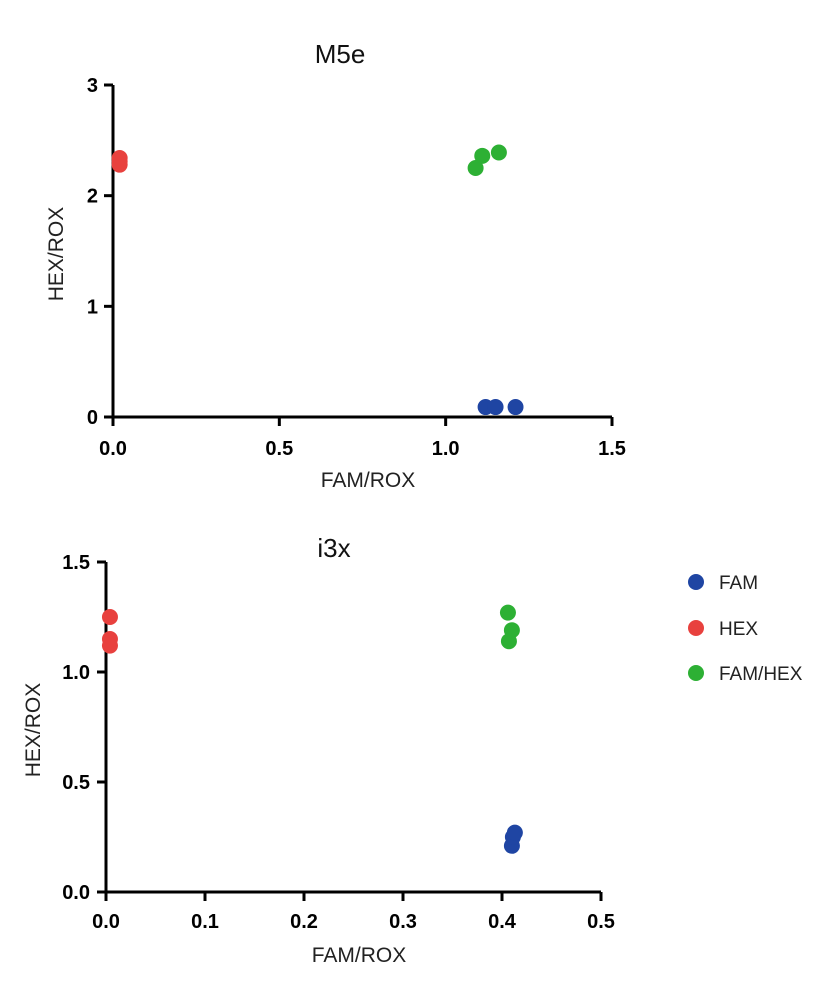 The width and height of the screenshot is (828, 982). I want to click on x-tick-label: 0.3, so click(403, 922).